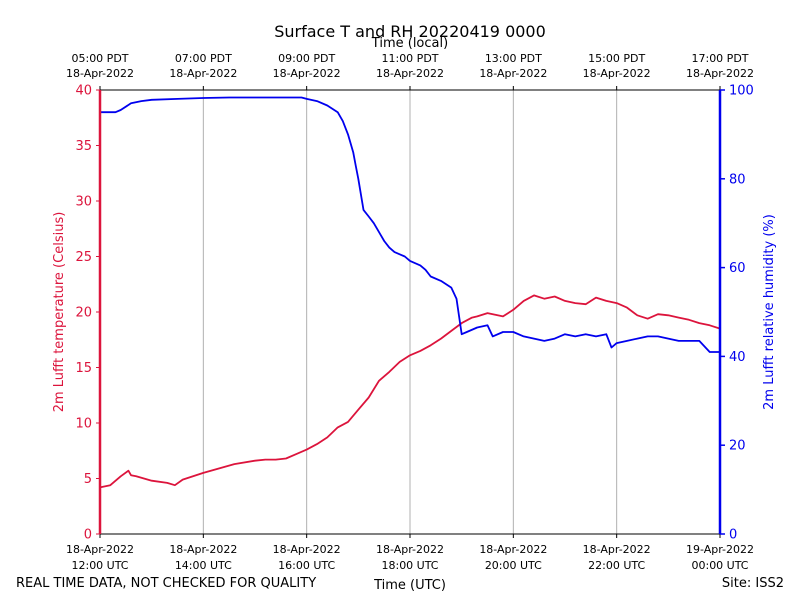 The width and height of the screenshot is (800, 600). Describe the element at coordinates (737, 357) in the screenshot. I see `y-tick-label-right: 40` at that location.